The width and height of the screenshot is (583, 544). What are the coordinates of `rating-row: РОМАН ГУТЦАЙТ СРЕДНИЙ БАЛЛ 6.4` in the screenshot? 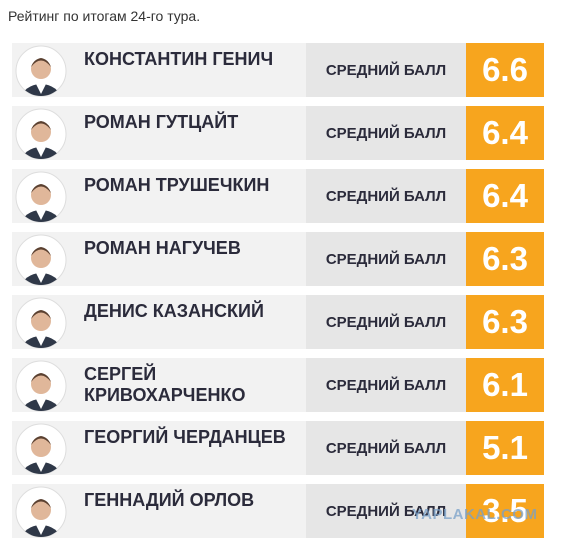 It's located at (278, 133).